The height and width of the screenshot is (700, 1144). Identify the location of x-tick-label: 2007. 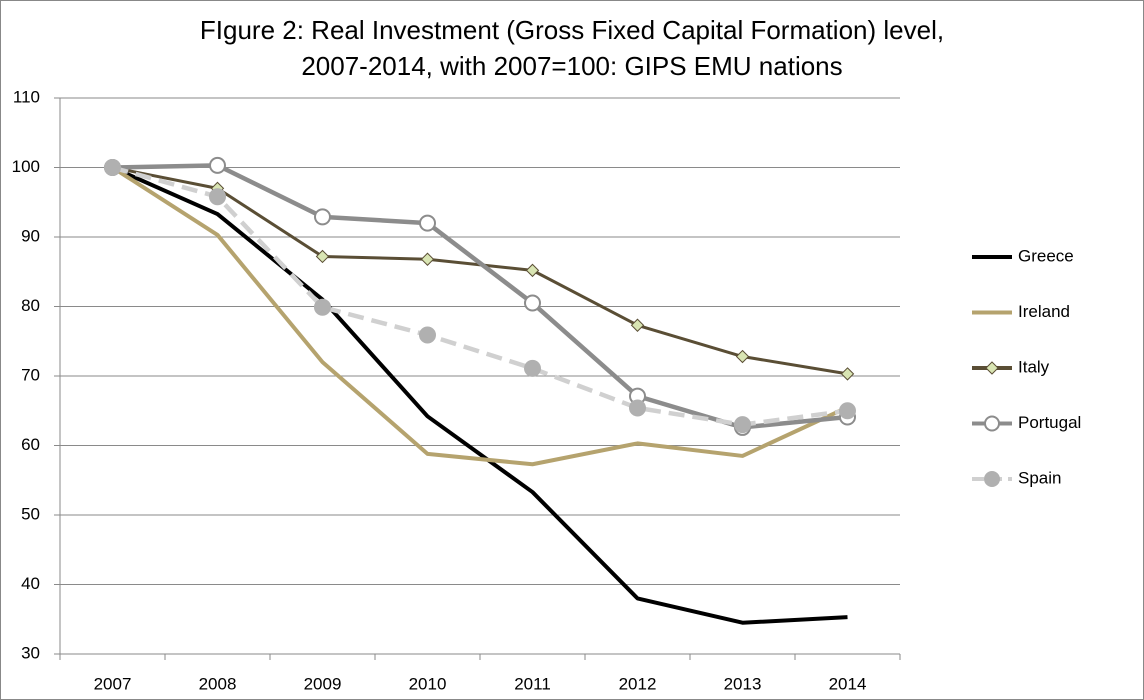
(113, 683).